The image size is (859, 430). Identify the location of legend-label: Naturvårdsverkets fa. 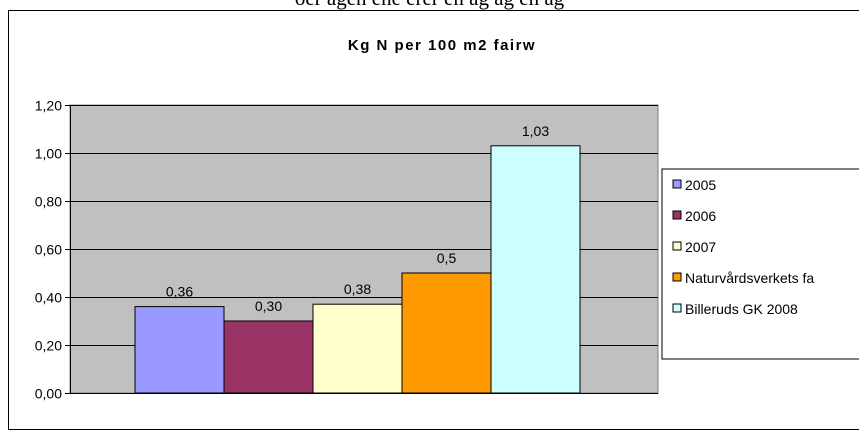
(749, 278).